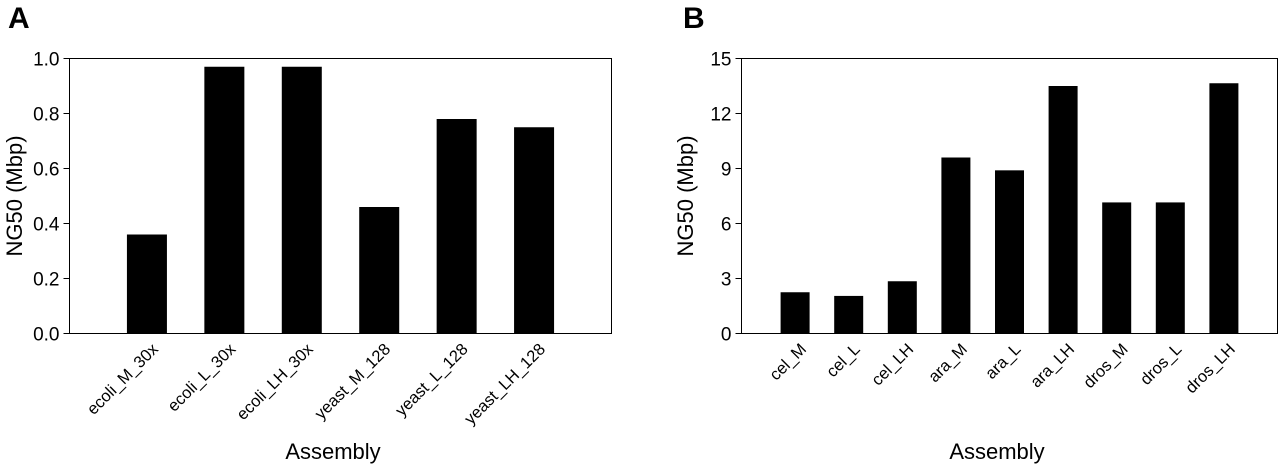 This screenshot has height=466, width=1280. Describe the element at coordinates (51, 198) in the screenshot. I see `y-ticks-a: 0.0 0.2 0.4 0.6 0.8 1.0` at that location.